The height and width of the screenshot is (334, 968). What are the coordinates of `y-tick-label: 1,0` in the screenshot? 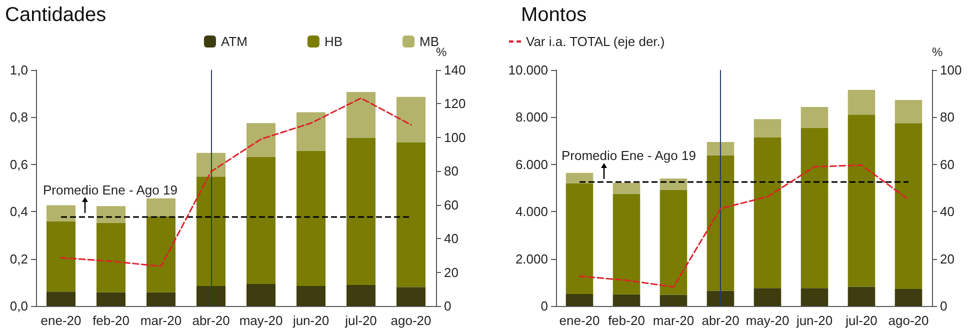 It's located at (19, 70).